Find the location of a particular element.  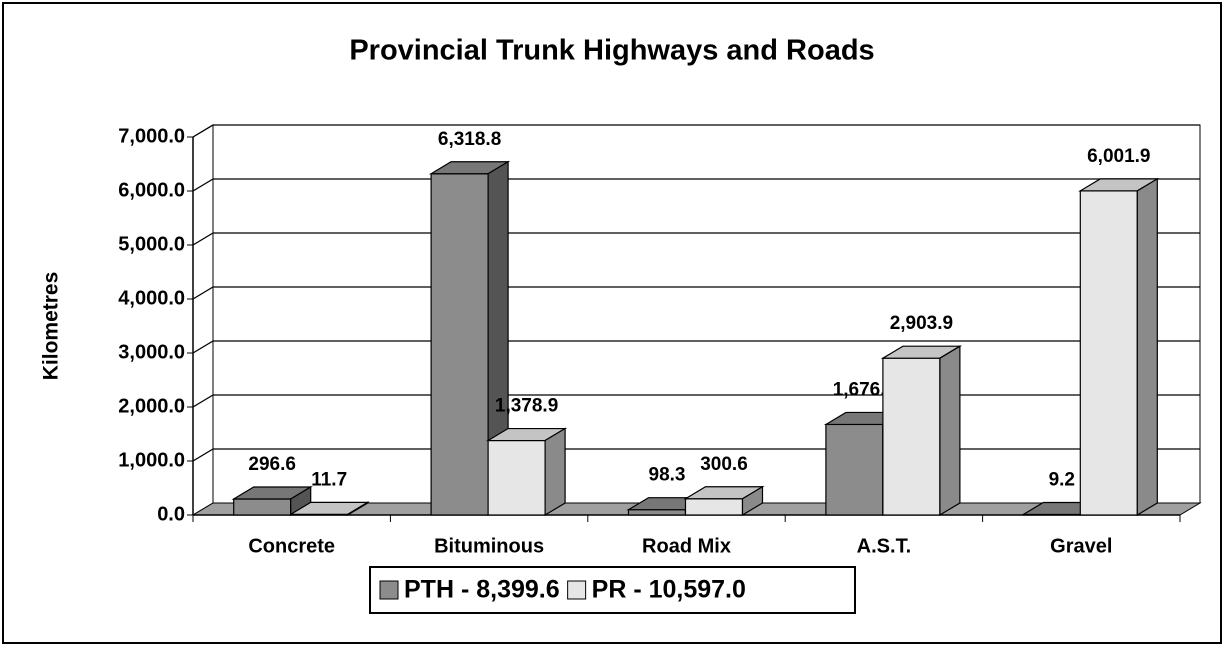

data-label: 1,378.9 is located at coordinates (526, 406).